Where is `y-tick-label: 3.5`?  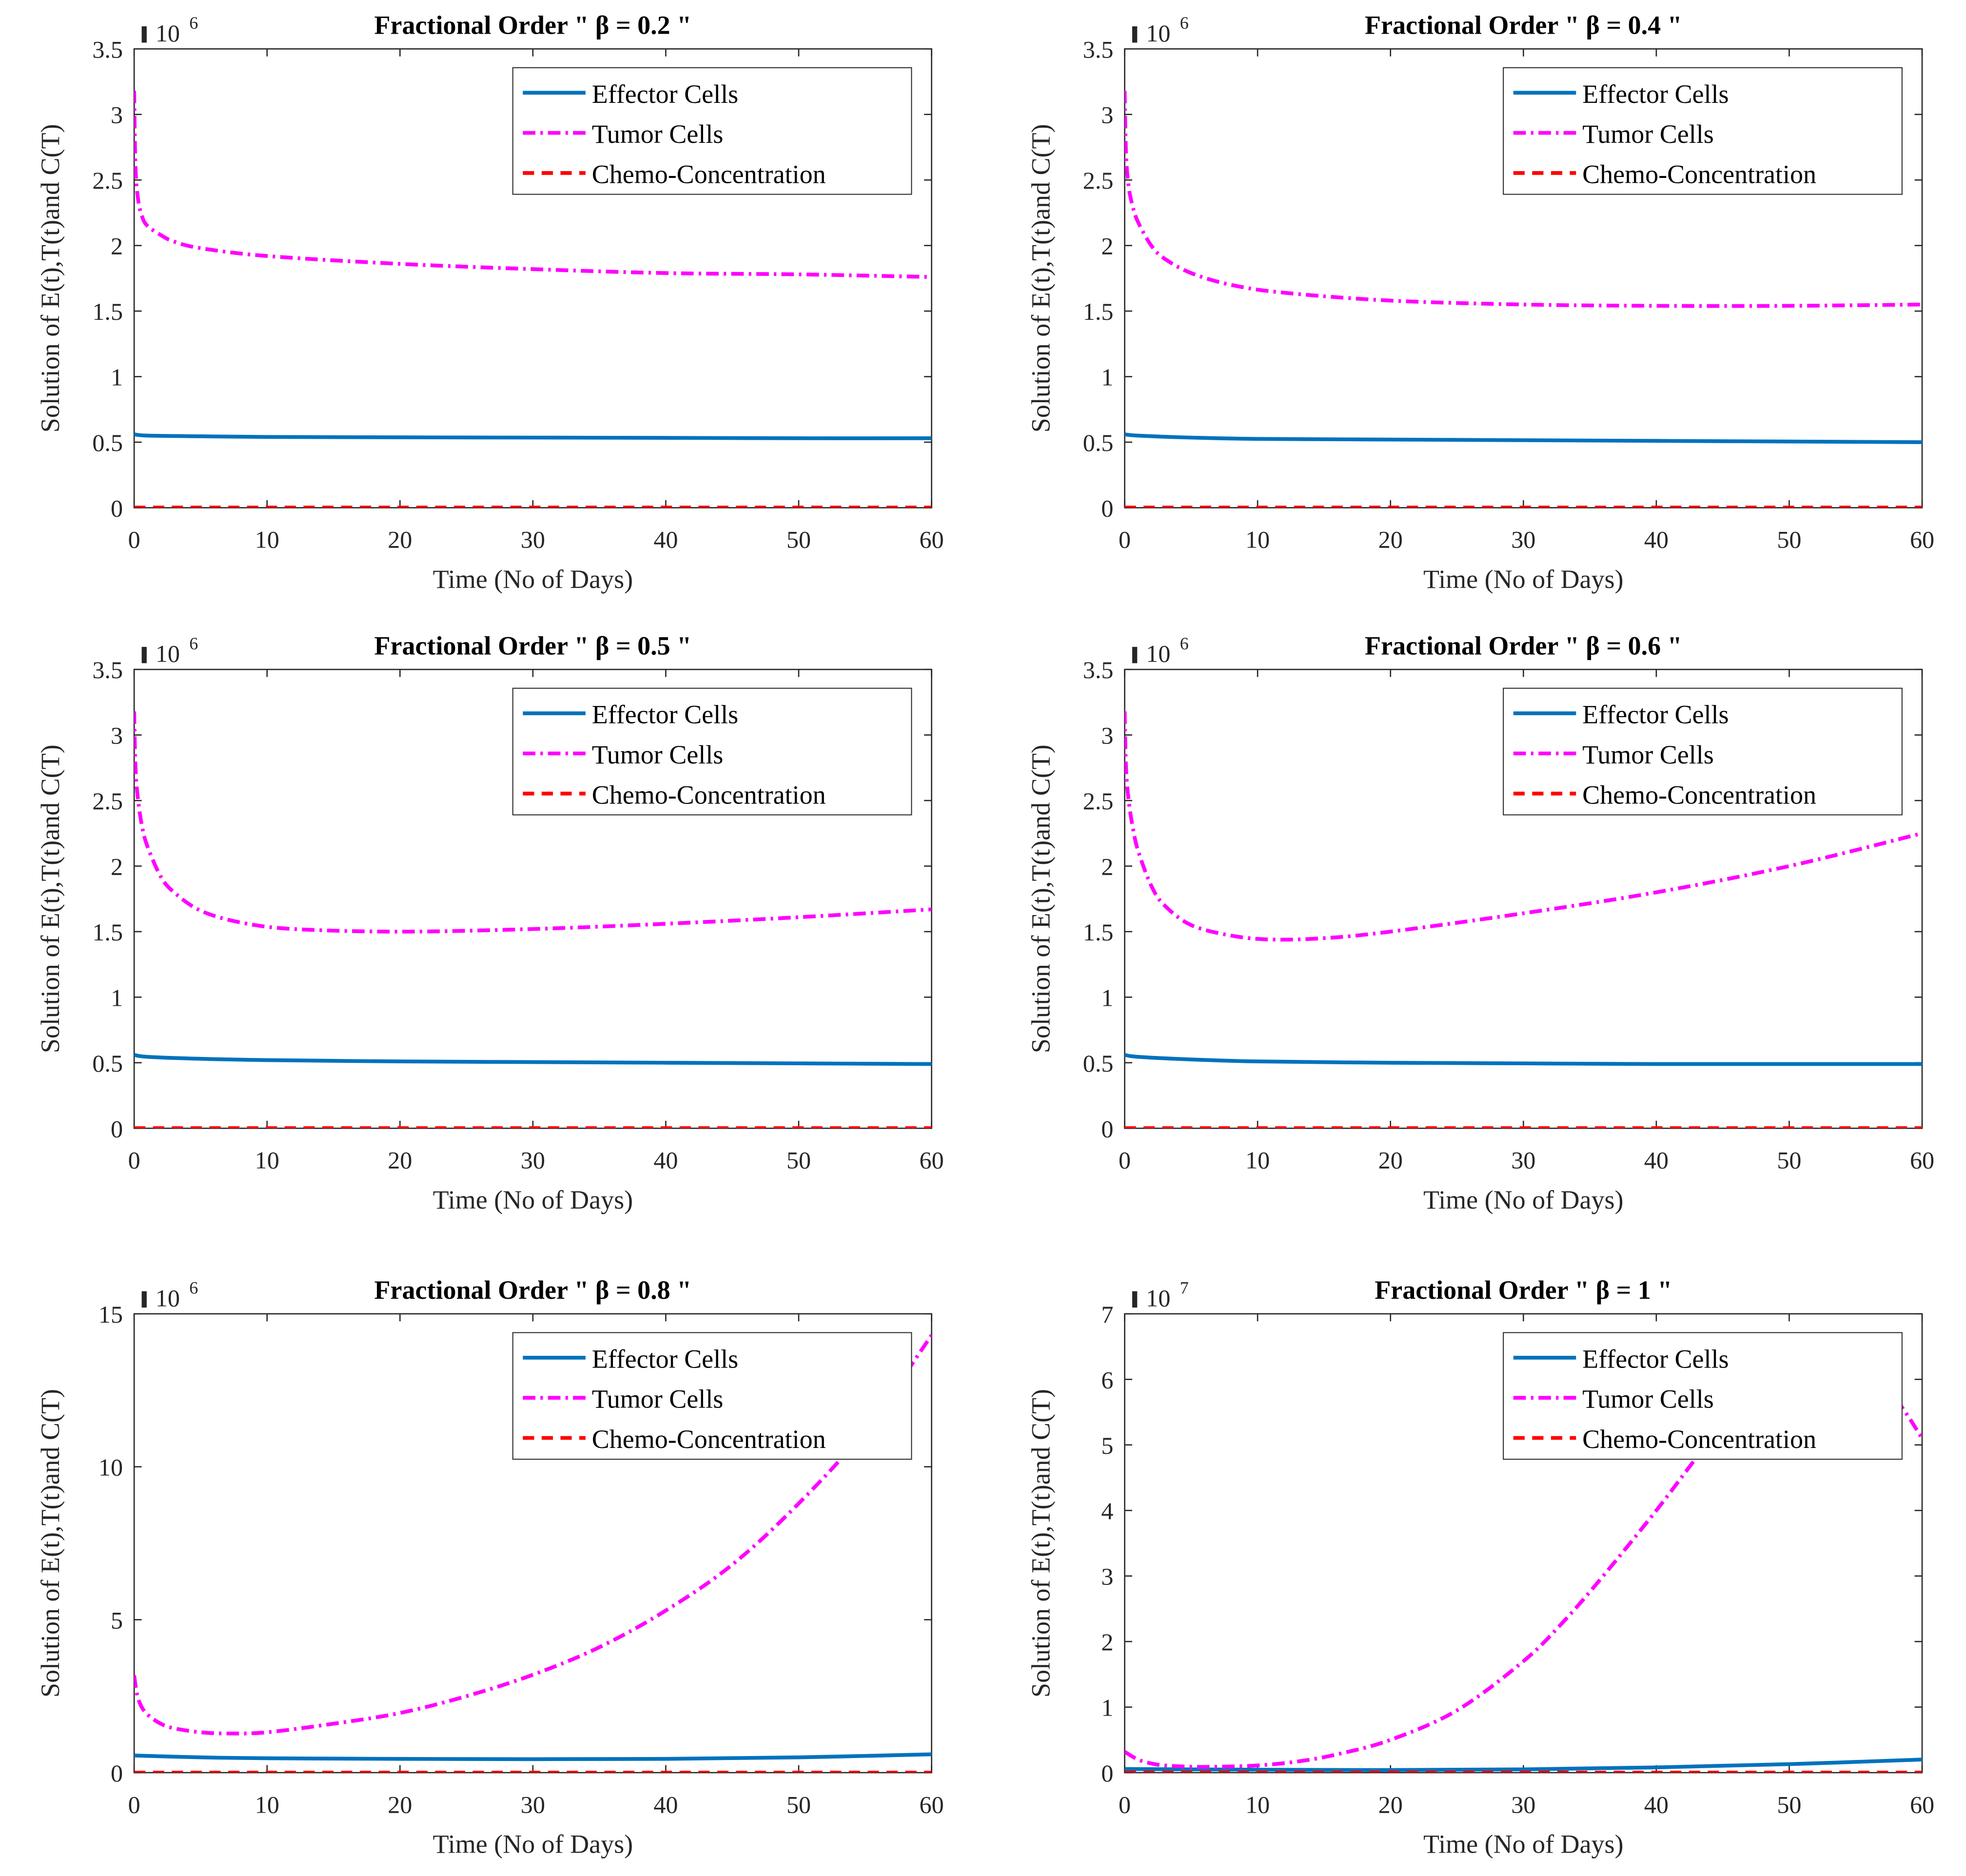 y-tick-label: 3.5 is located at coordinates (108, 49).